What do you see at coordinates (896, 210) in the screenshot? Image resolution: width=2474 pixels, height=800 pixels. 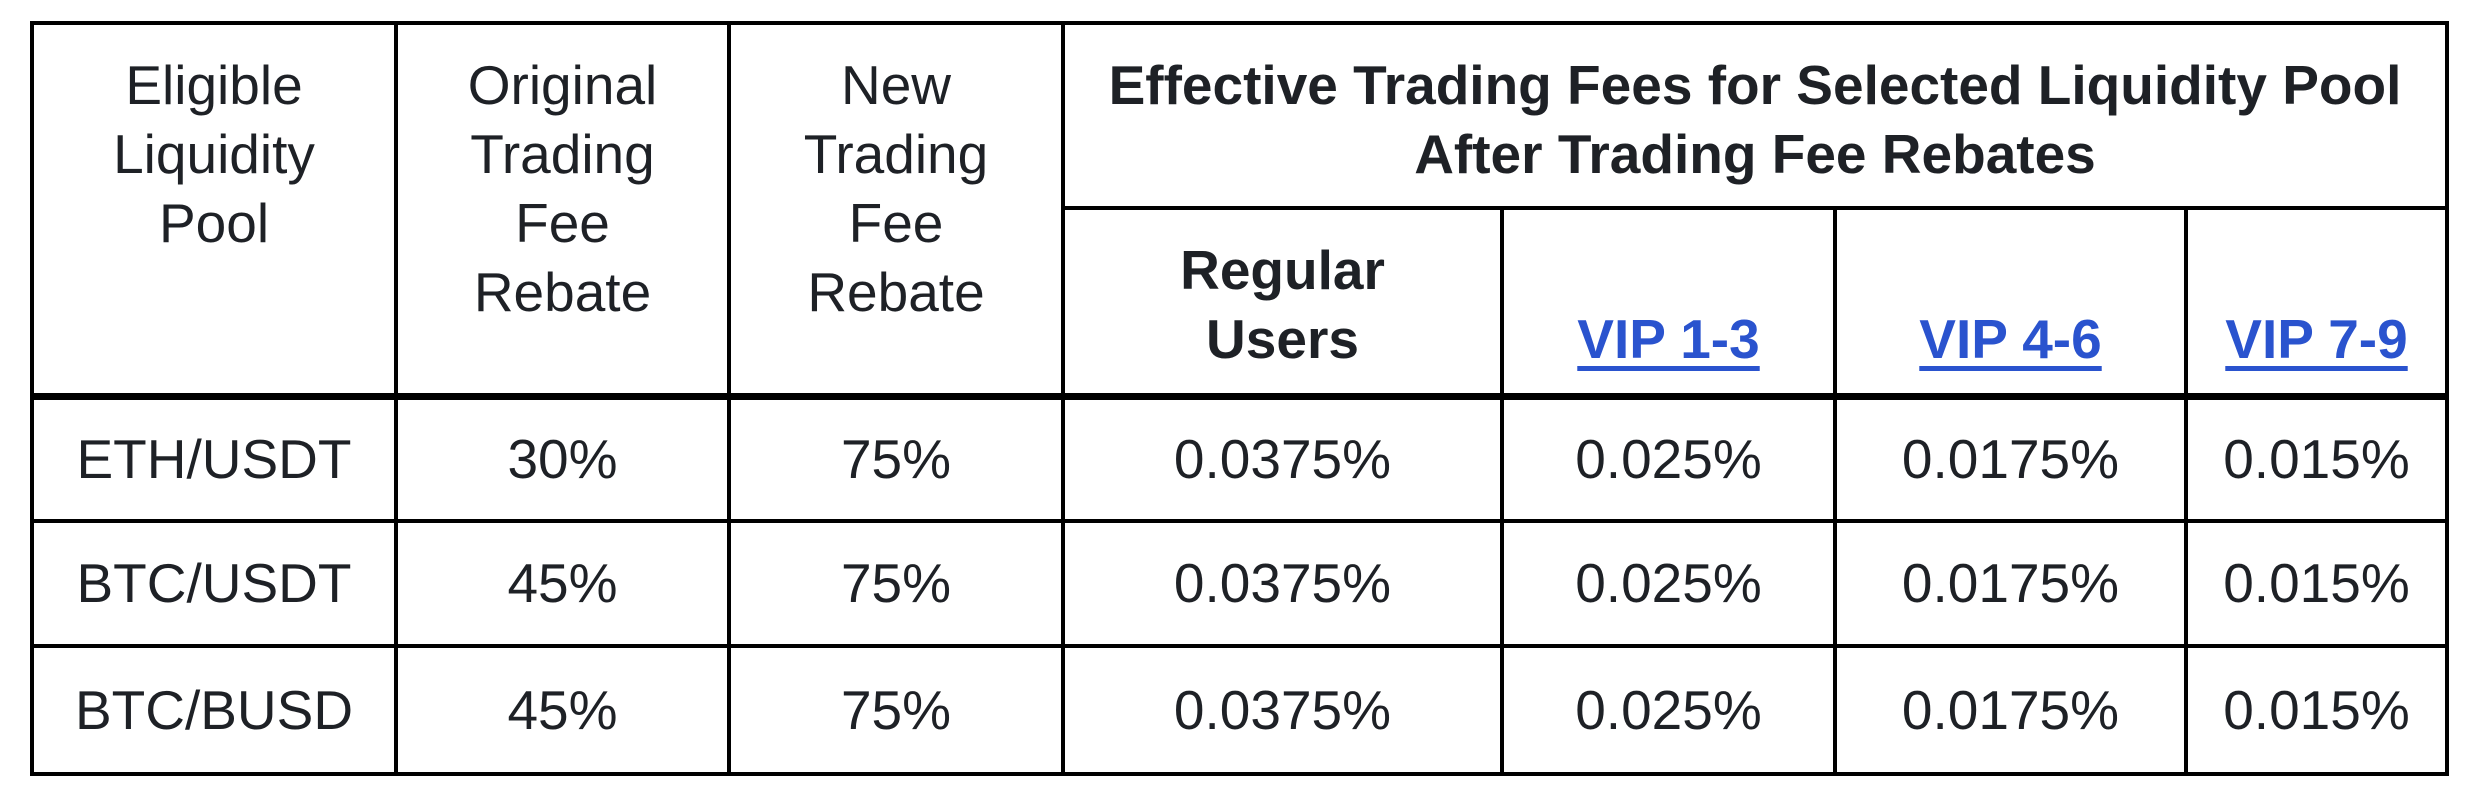 I see `header-new-trading-fee-rebate: New Trading Fee Rebate` at bounding box center [896, 210].